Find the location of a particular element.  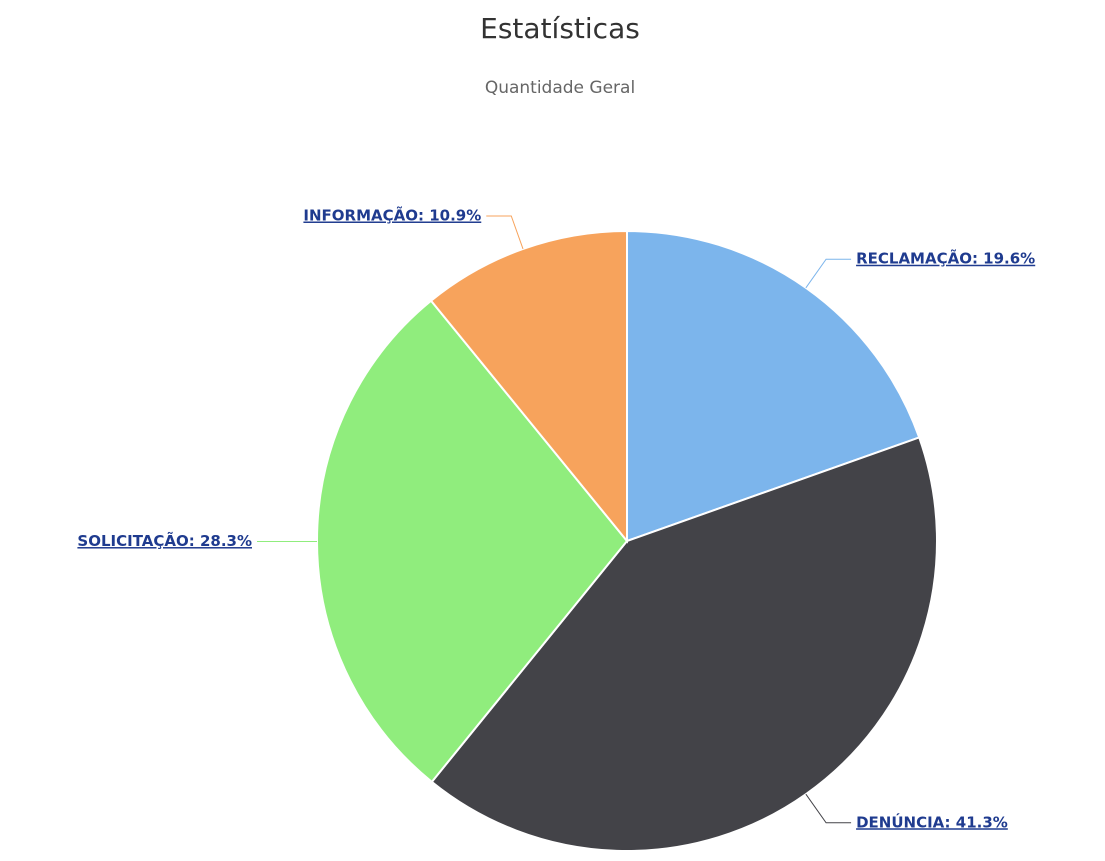

data-label: DENÚNCIA: 41.3% is located at coordinates (932, 821).